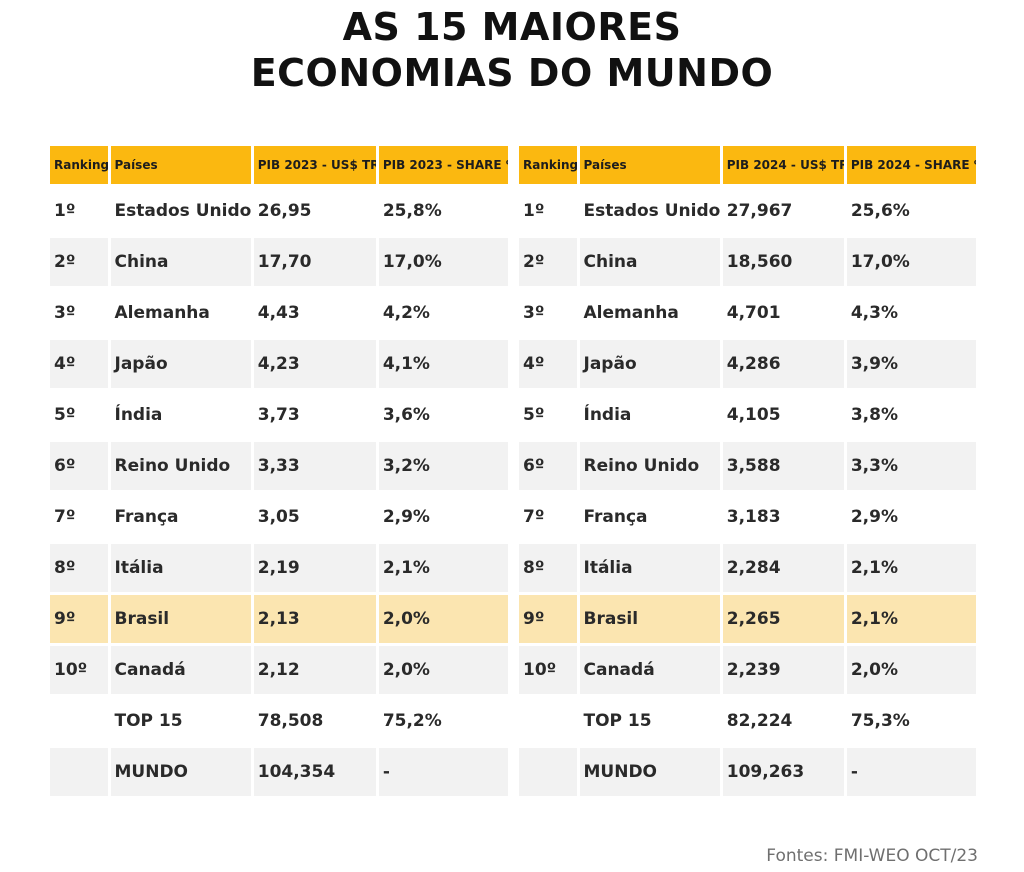 The height and width of the screenshot is (872, 1024). Describe the element at coordinates (911, 721) in the screenshot. I see `cell-share: 75,3%` at that location.